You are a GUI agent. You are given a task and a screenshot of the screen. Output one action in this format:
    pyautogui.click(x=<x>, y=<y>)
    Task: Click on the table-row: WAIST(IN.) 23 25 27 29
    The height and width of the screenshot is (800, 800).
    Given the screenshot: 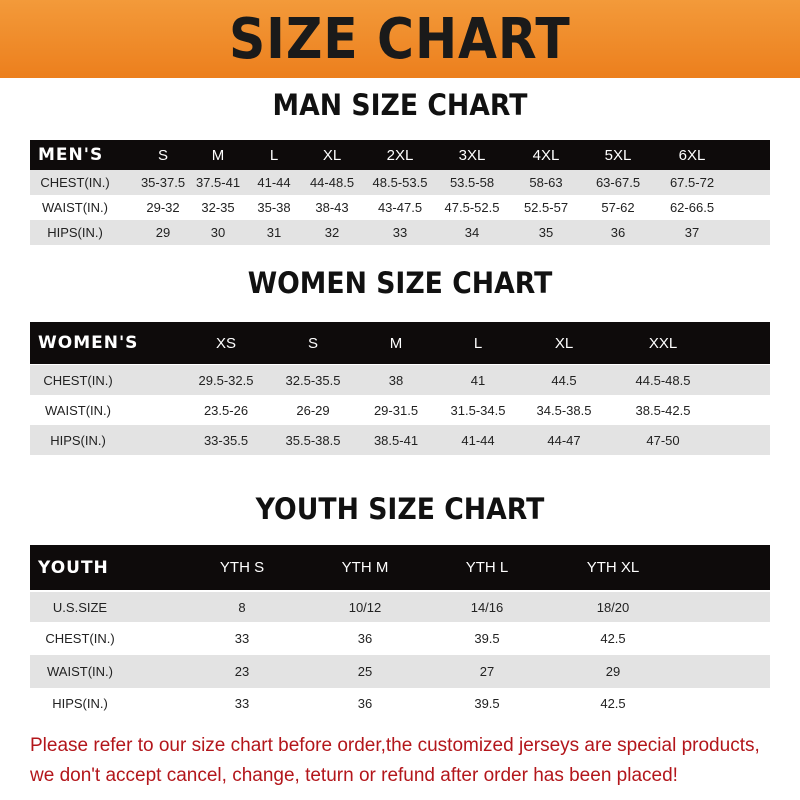 What is the action you would take?
    pyautogui.click(x=400, y=671)
    